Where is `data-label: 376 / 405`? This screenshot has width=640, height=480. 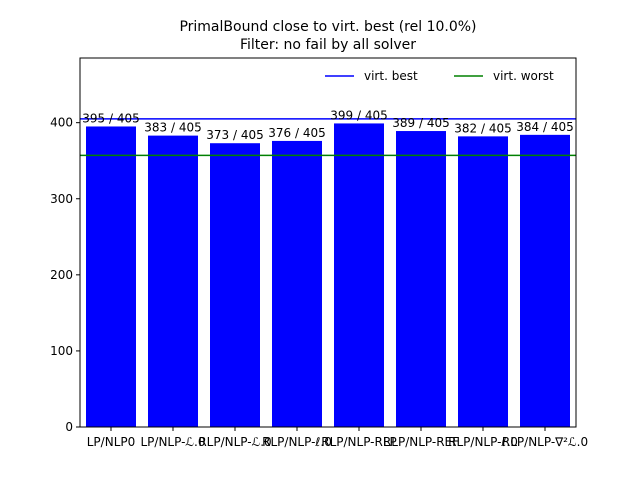
data-label: 376 / 405 is located at coordinates (296, 133).